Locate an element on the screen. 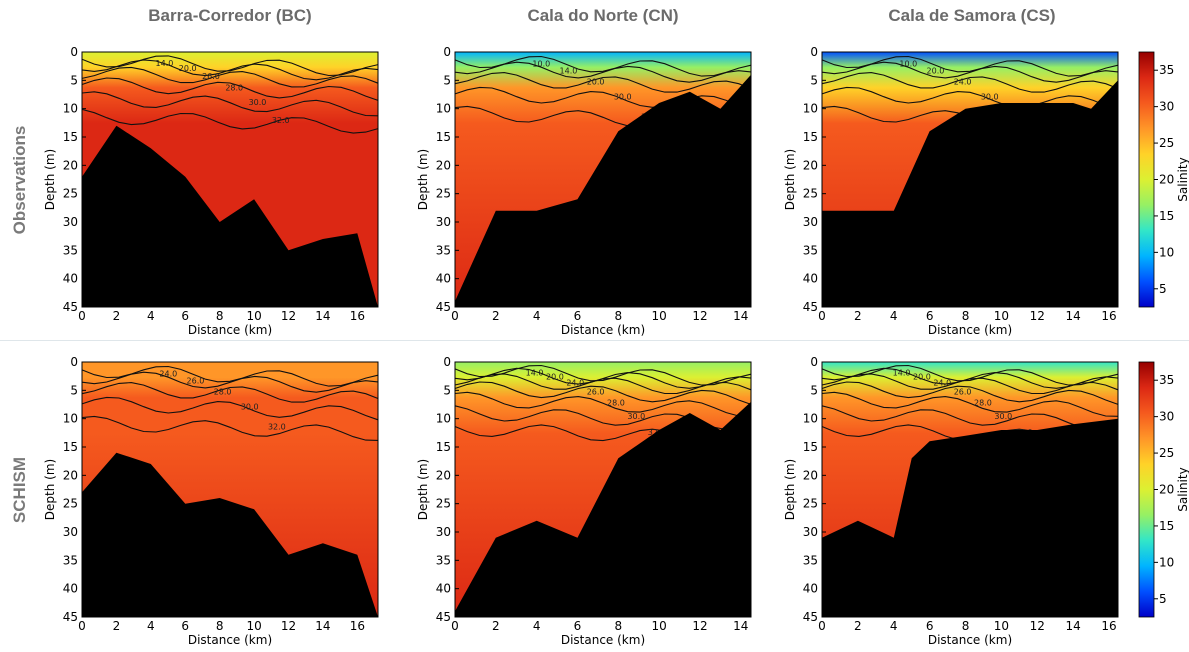  column-title-bc: Barra-Corredor (BC) is located at coordinates (230, 15).